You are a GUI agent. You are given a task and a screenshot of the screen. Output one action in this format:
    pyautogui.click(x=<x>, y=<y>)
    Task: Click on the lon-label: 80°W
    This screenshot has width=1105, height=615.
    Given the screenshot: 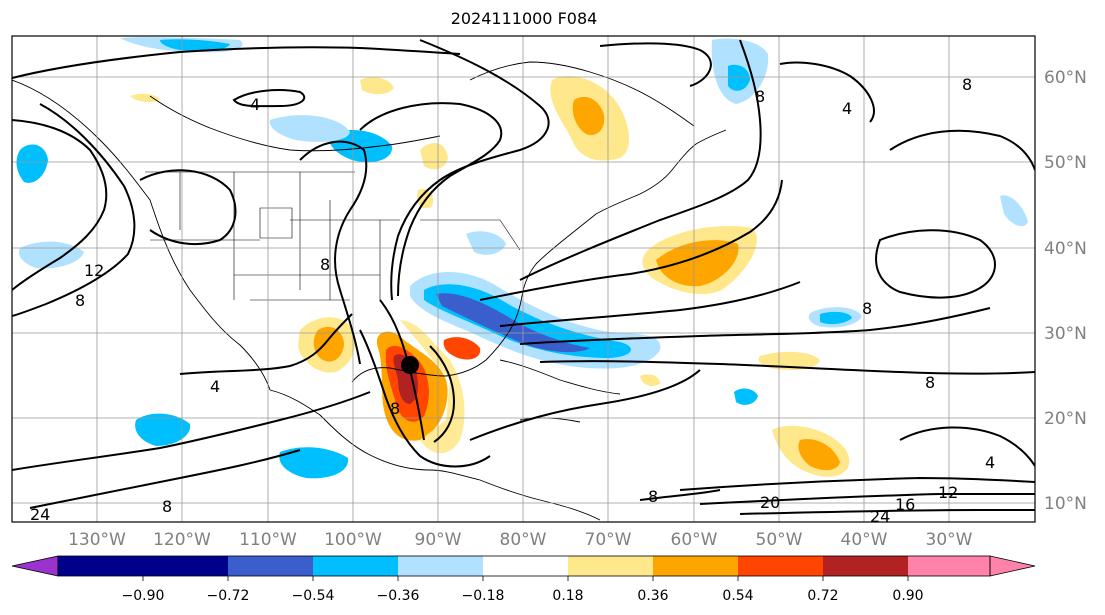 What is the action you would take?
    pyautogui.click(x=523, y=540)
    